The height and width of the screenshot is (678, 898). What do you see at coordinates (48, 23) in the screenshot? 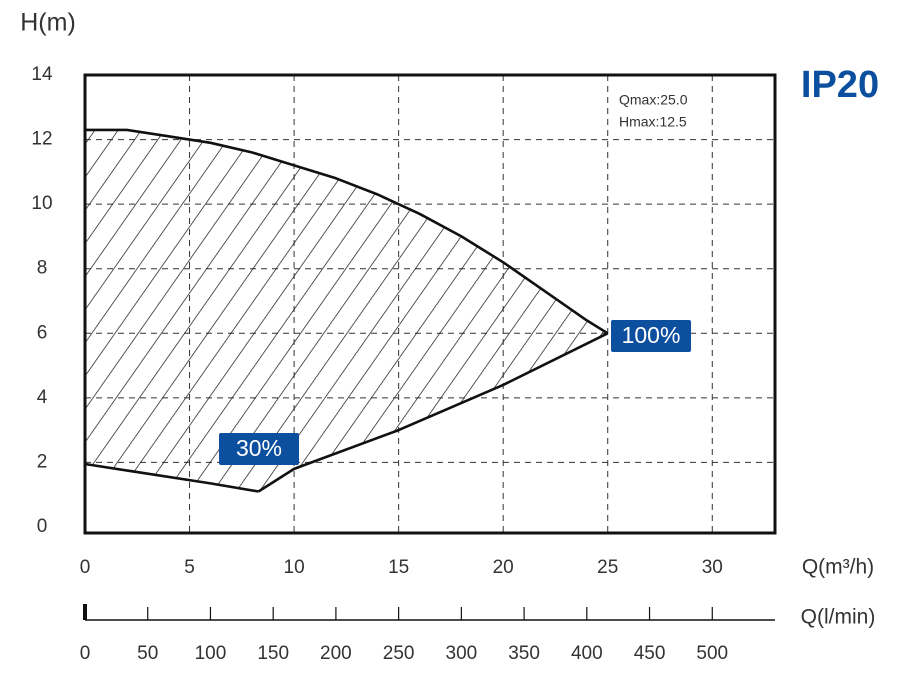
I see `y-axis-label: H(m)` at bounding box center [48, 23].